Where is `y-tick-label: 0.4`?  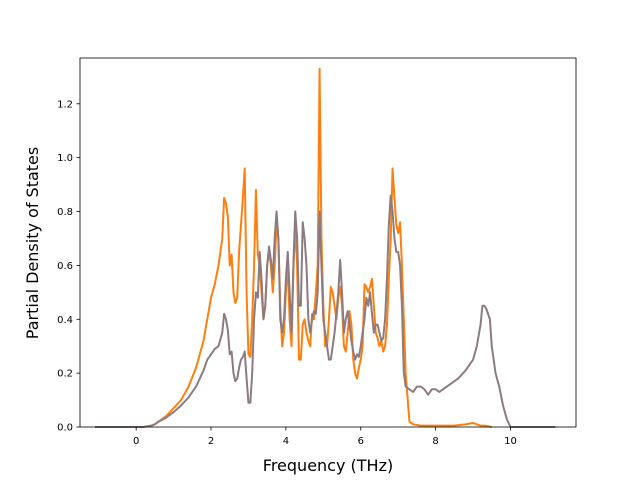
y-tick-label: 0.4 is located at coordinates (65, 320).